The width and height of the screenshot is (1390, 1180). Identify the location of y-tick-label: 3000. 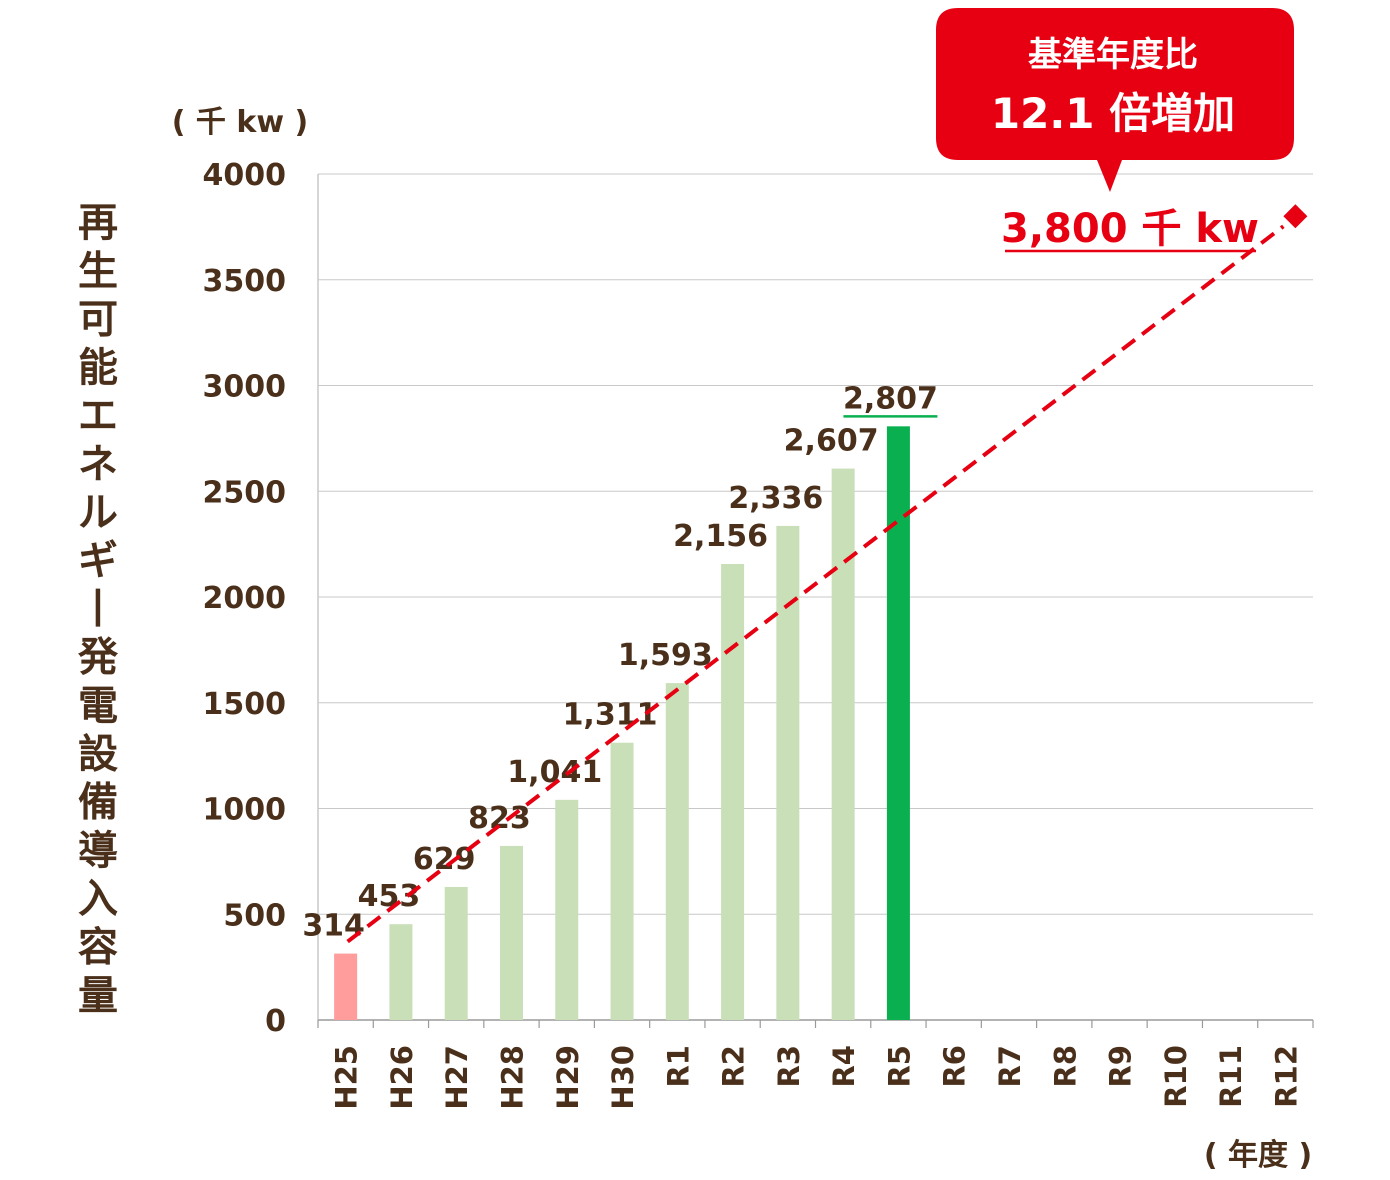
(245, 387).